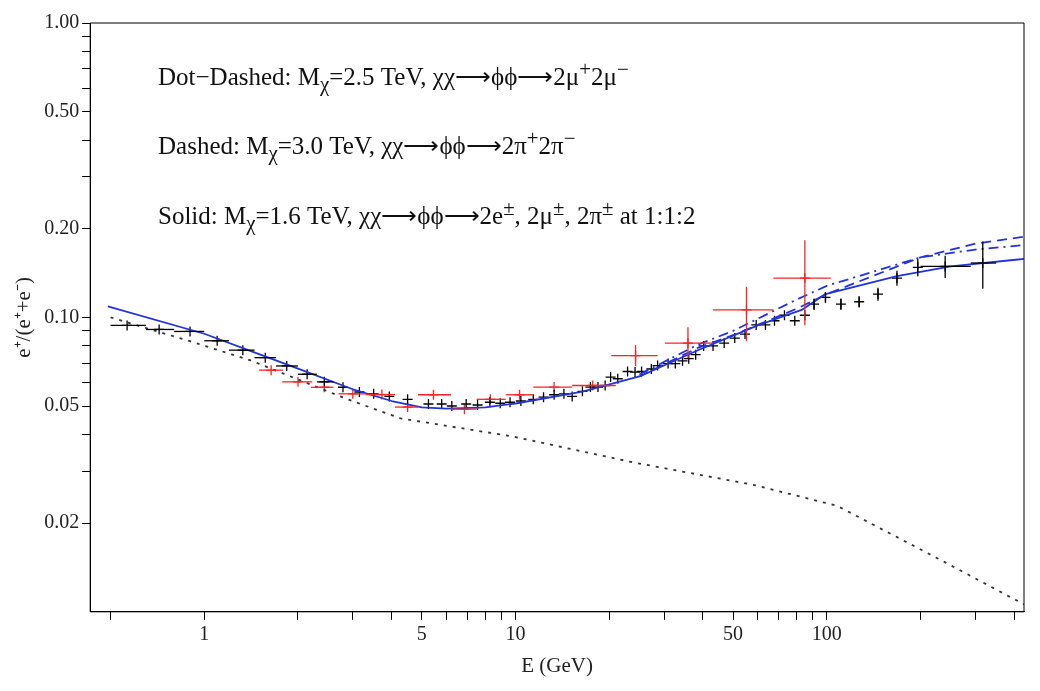 This screenshot has height=691, width=1040. What do you see at coordinates (204, 633) in the screenshot?
I see `x-tick-label: 1` at bounding box center [204, 633].